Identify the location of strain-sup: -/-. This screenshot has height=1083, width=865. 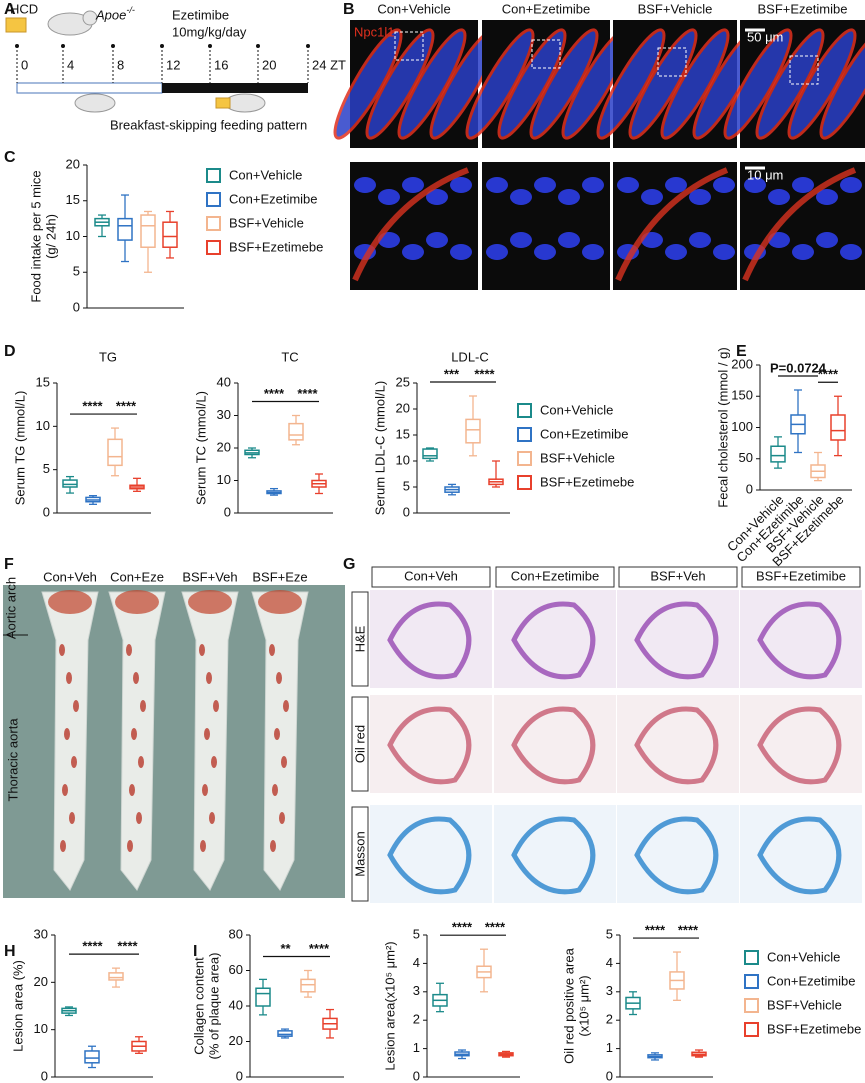
(130, 10).